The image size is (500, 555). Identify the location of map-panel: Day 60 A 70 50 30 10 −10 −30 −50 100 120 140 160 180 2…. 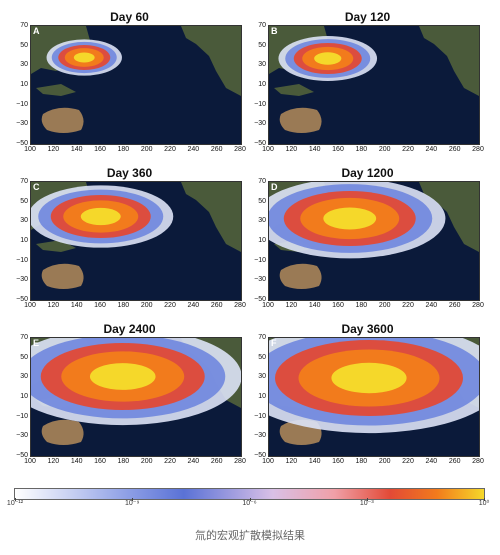
(130, 83).